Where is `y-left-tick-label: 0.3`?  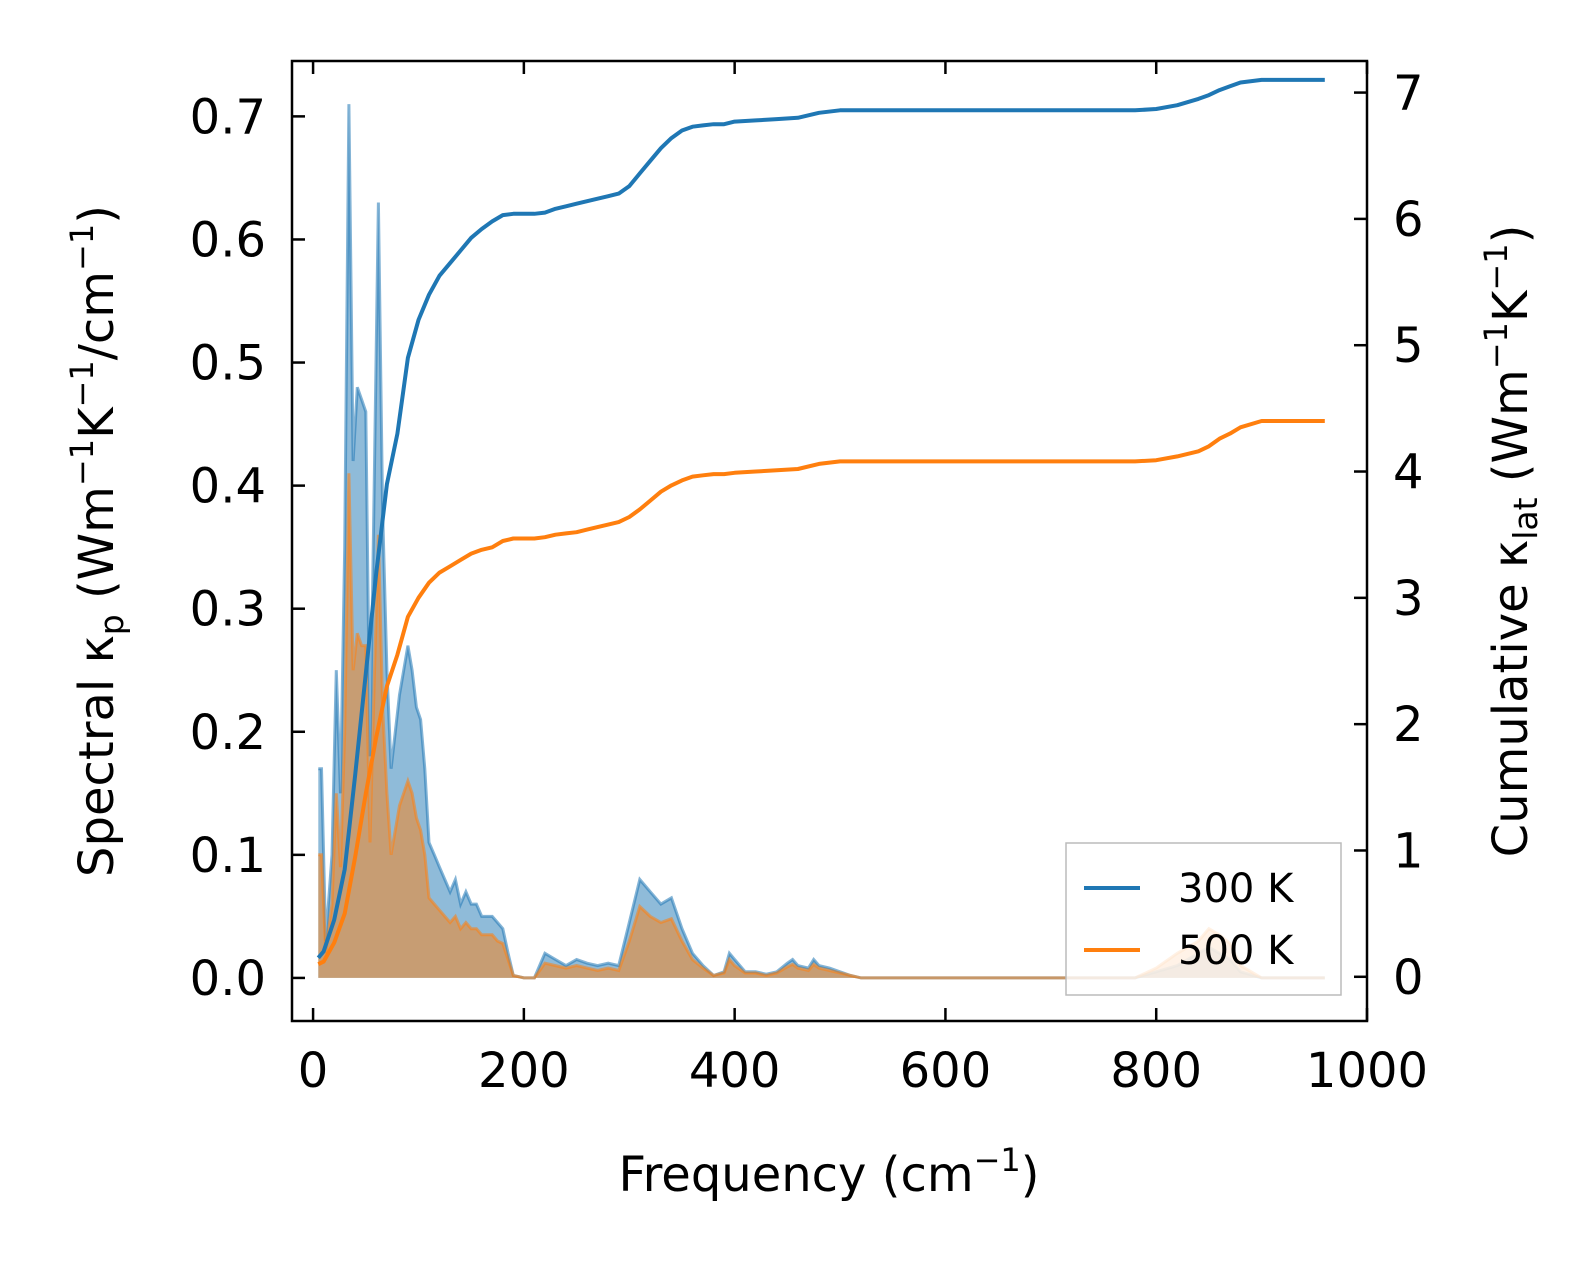
y-left-tick-label: 0.3 is located at coordinates (228, 610).